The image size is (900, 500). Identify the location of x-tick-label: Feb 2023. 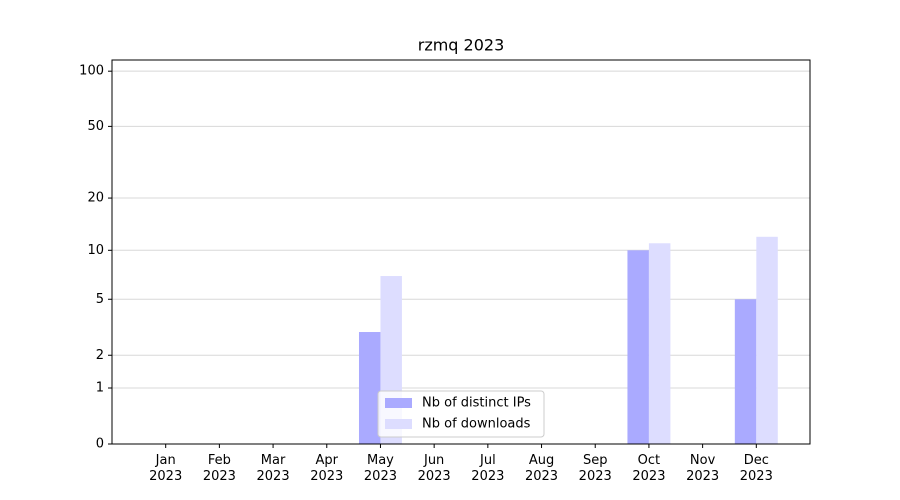
(219, 468).